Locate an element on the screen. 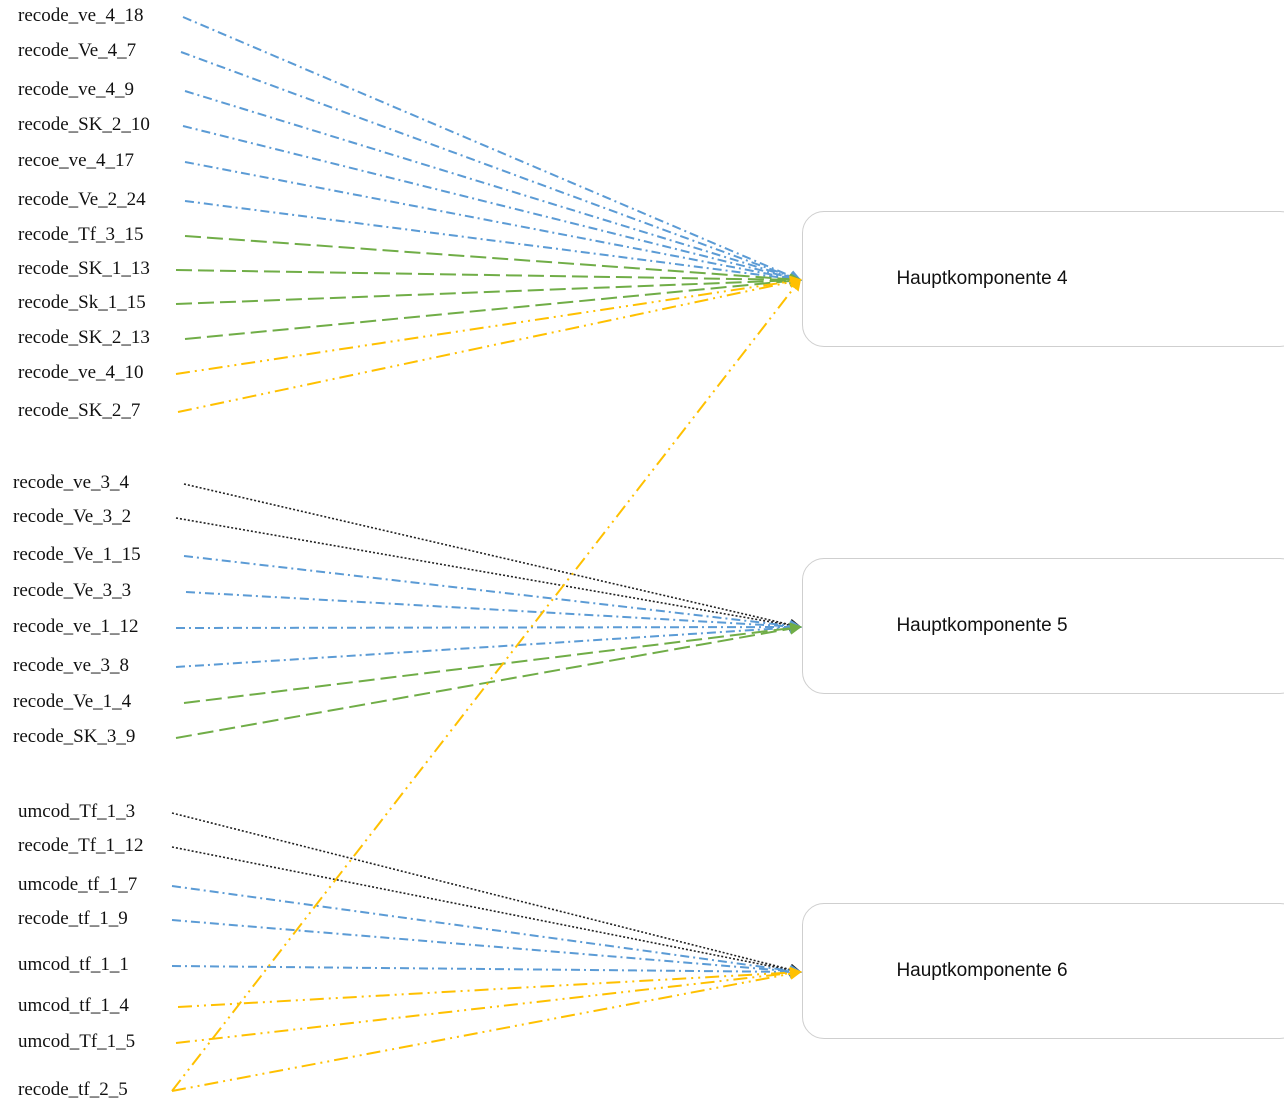  component-box-hk4: Hauptkomponente 4 is located at coordinates (1043, 279).